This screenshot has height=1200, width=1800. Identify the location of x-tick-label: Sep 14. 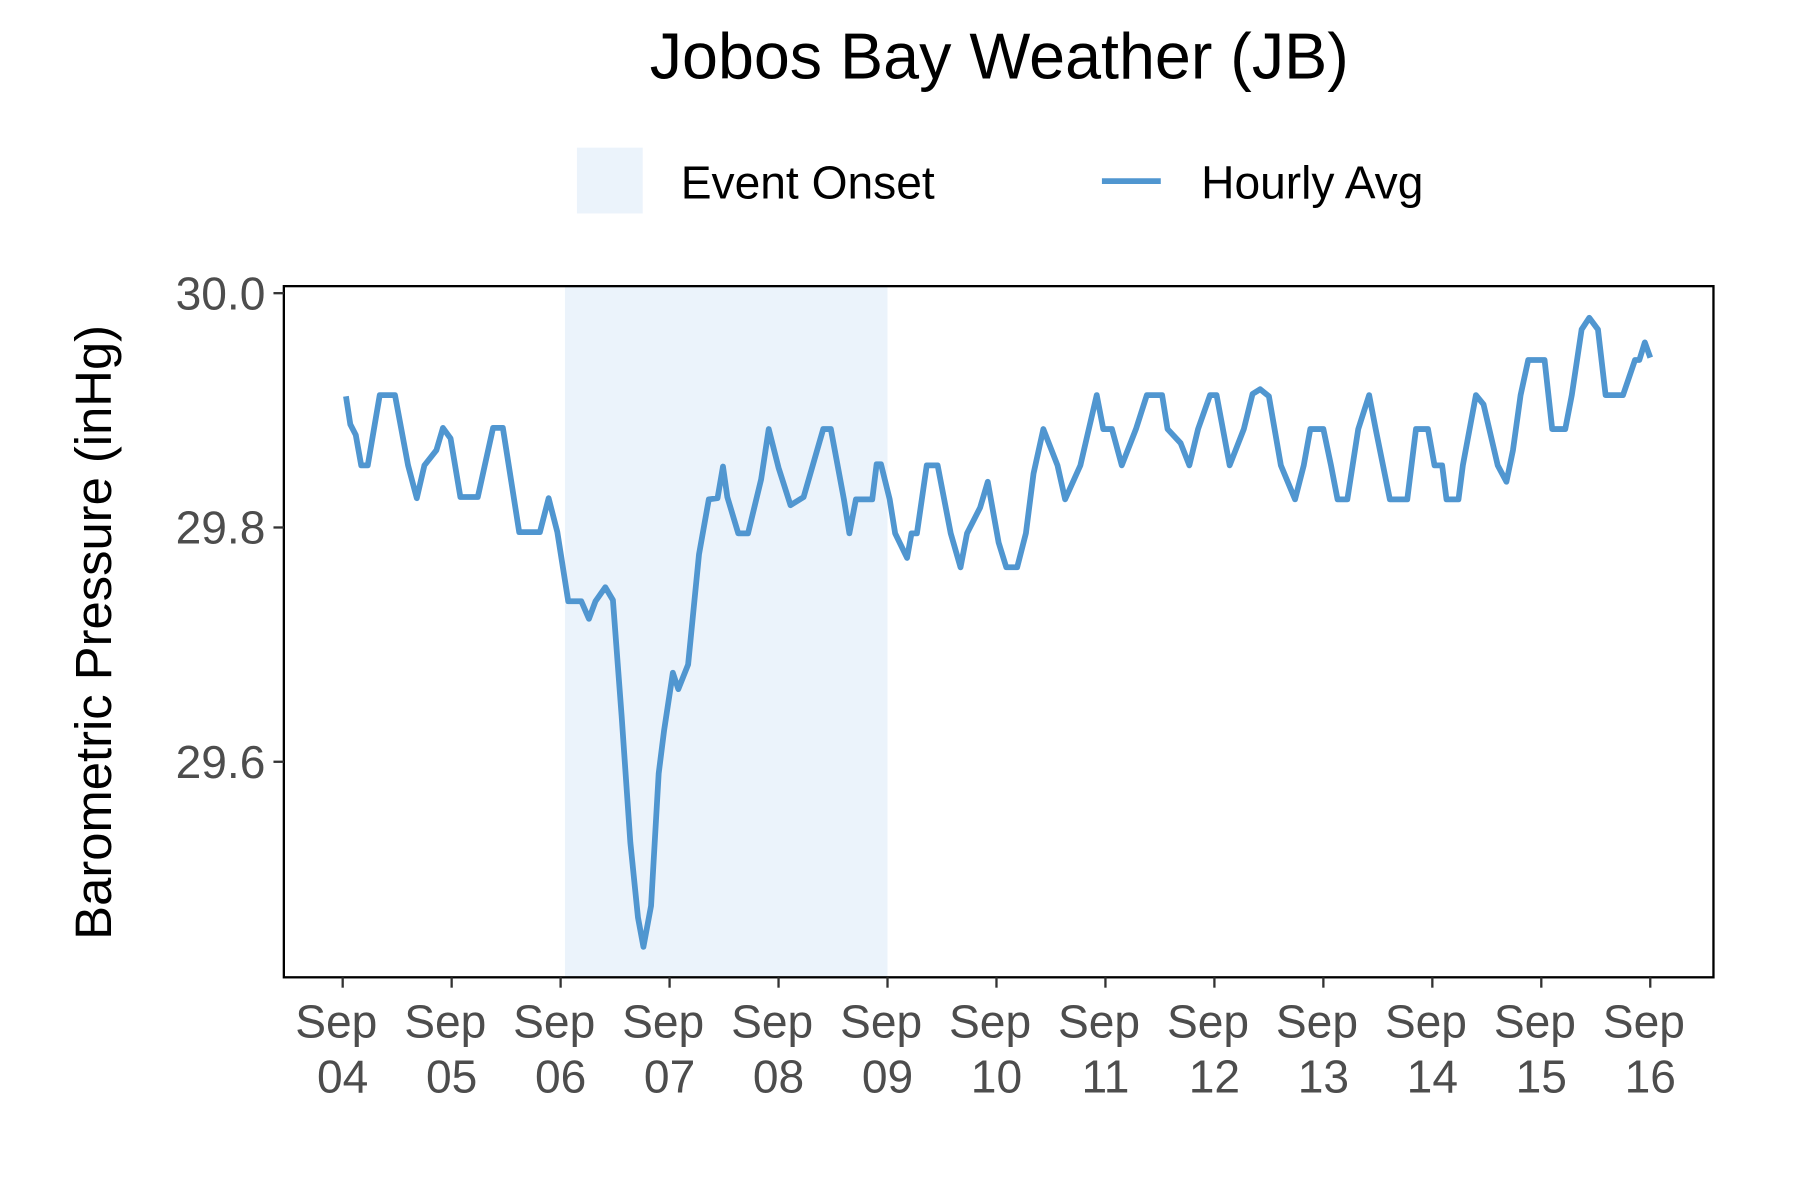
(1432, 1048).